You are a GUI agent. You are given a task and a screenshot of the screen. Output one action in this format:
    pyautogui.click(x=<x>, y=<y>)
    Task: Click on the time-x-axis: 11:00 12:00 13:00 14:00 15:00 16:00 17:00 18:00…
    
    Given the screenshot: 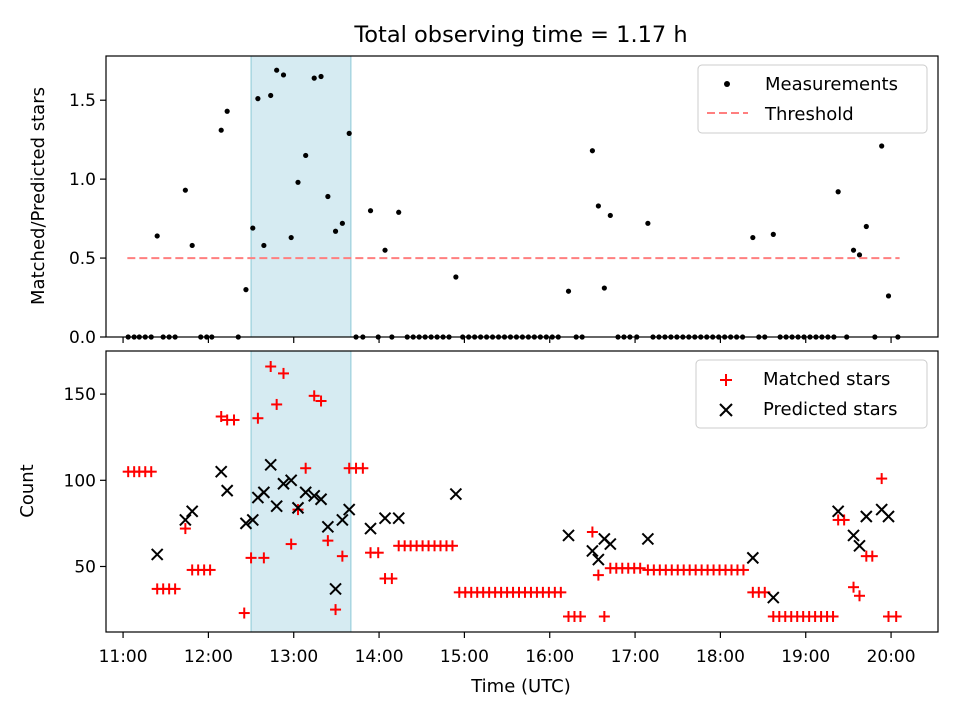 What is the action you would take?
    pyautogui.click(x=507, y=649)
    